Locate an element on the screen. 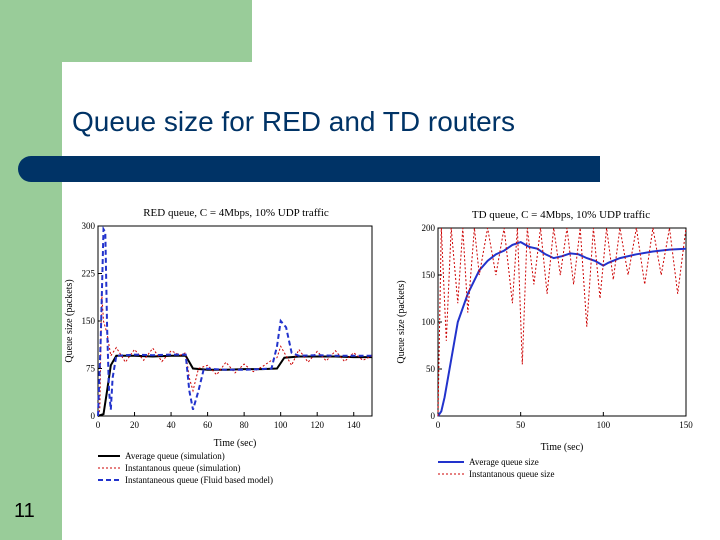 Image resolution: width=720 pixels, height=540 pixels. y-tick-labels: 0 75 150 225 300 is located at coordinates (92, 321).